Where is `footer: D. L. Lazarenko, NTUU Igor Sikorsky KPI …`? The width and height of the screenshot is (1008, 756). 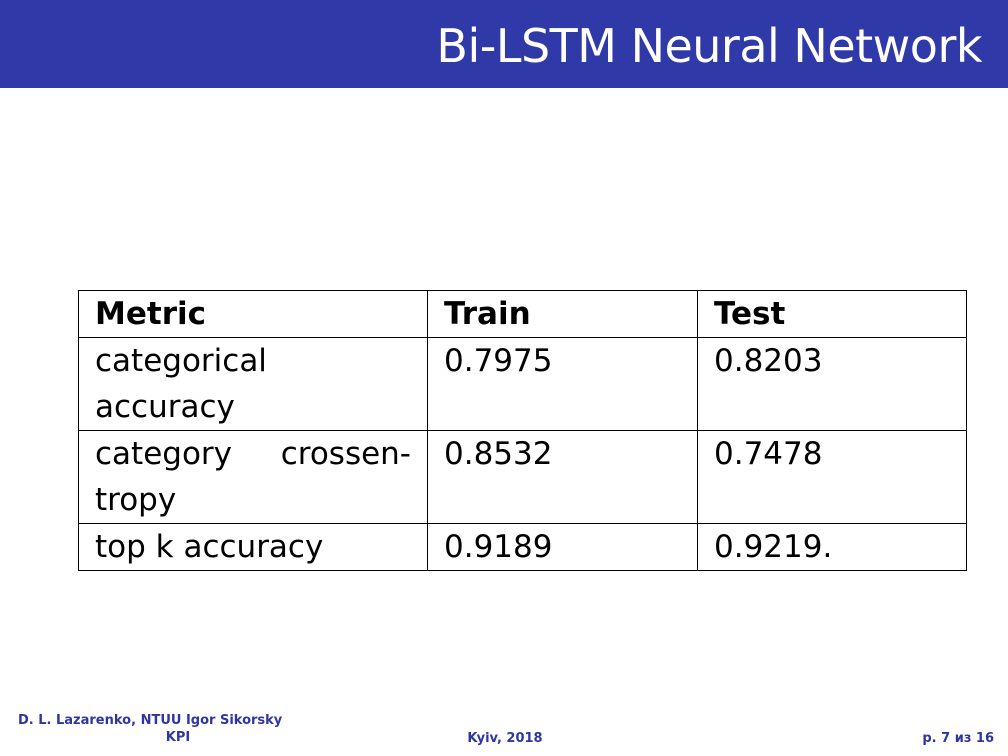 footer: D. L. Lazarenko, NTUU Igor Sikorsky KPI … is located at coordinates (504, 734).